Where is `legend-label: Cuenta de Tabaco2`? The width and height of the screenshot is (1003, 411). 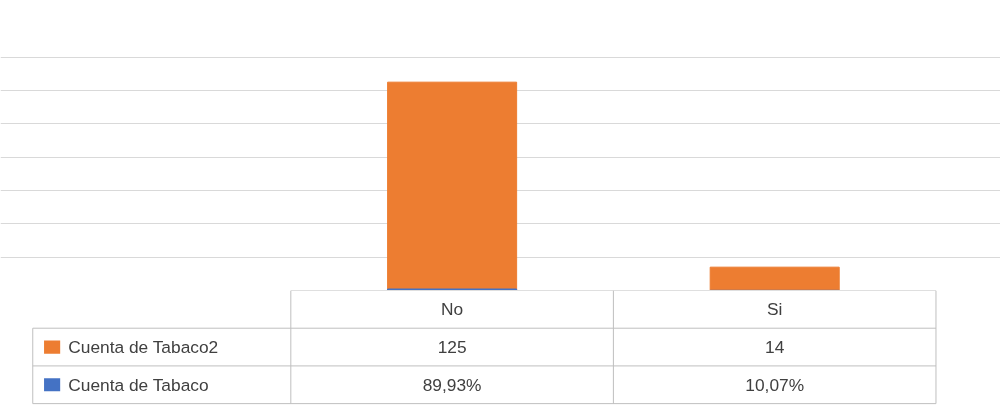 legend-label: Cuenta de Tabaco2 is located at coordinates (143, 347).